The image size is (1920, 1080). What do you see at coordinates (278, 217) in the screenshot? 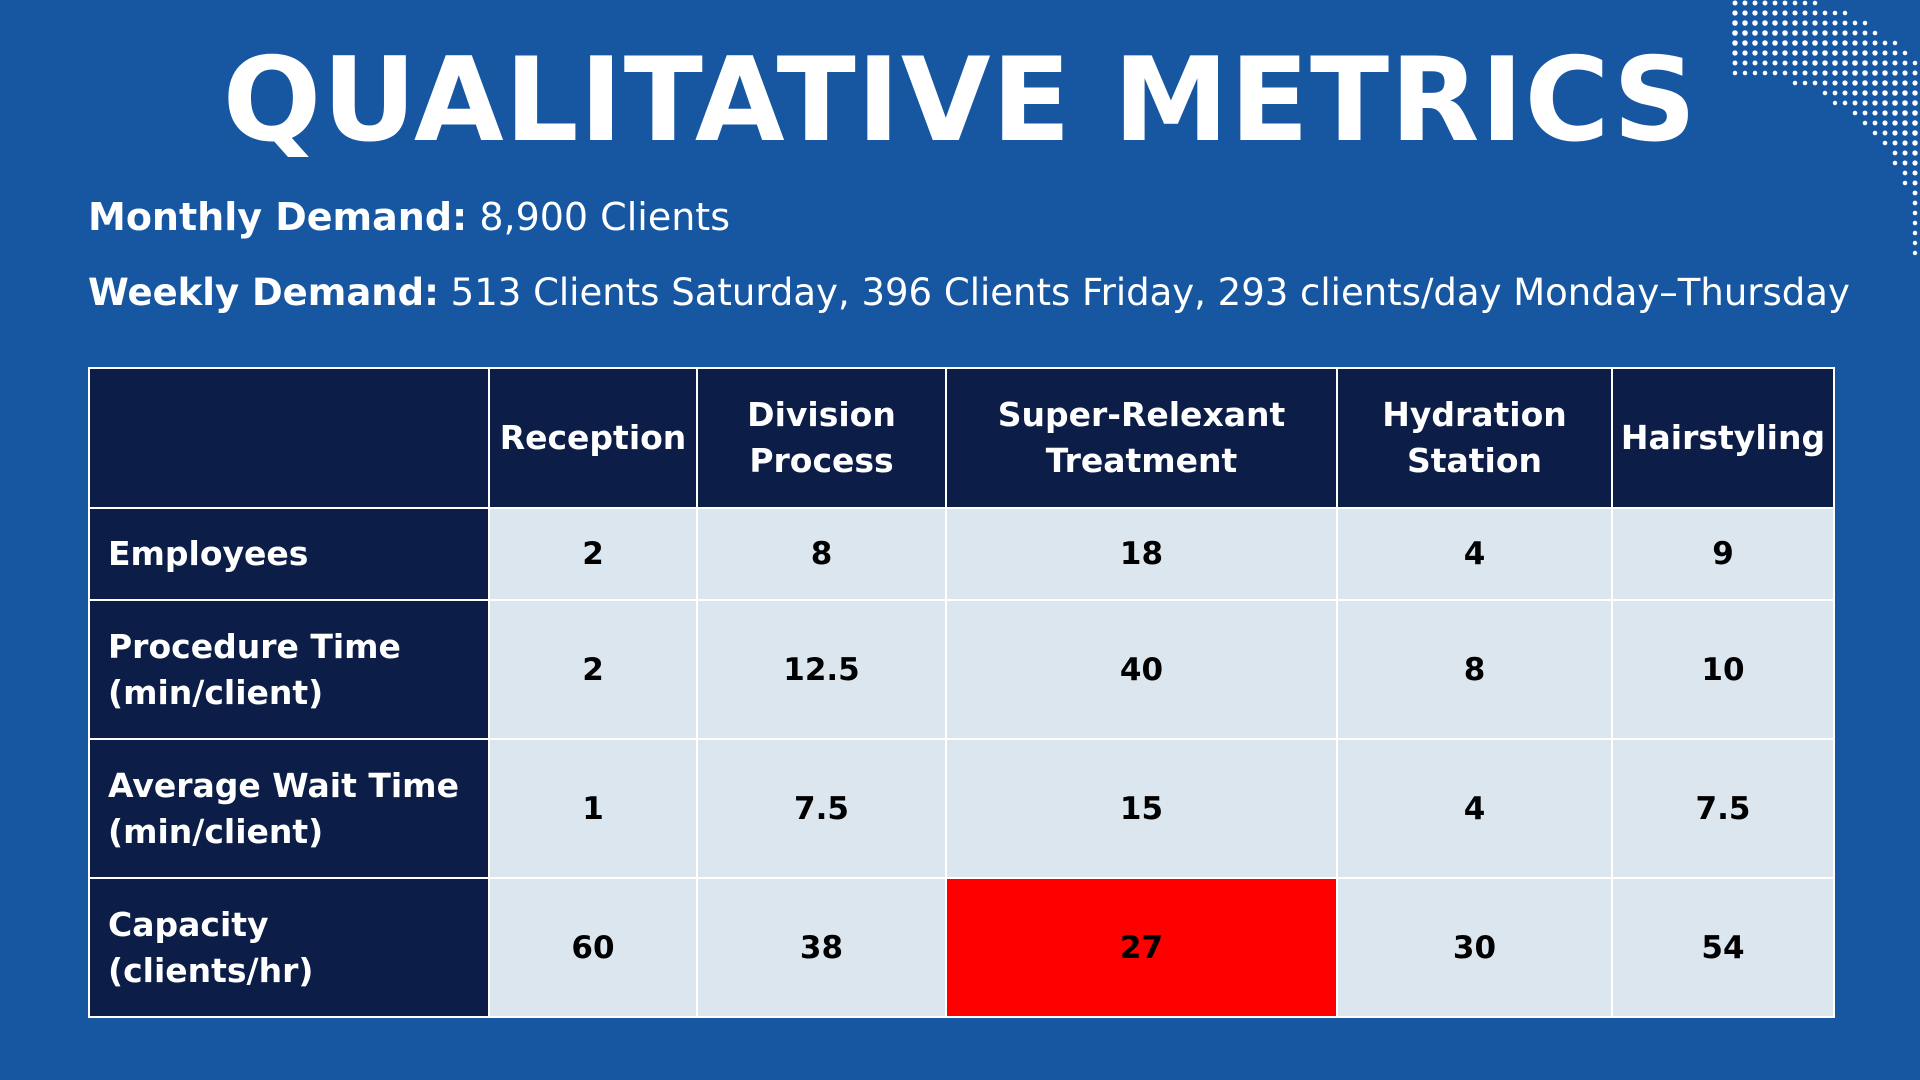
I see `monthly-demand-label: Monthly Demand:` at bounding box center [278, 217].